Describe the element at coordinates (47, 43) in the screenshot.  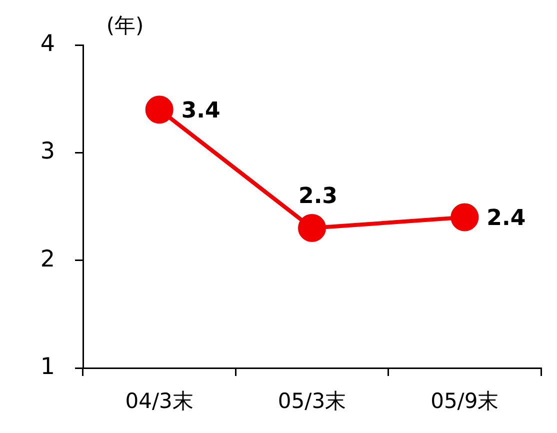
I see `y-tick-label: 4` at that location.